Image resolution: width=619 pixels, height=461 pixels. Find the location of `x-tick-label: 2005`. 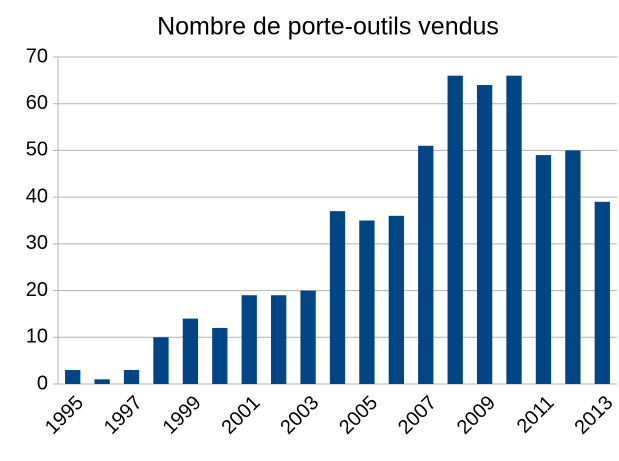

x-tick-label: 2005 is located at coordinates (358, 415).